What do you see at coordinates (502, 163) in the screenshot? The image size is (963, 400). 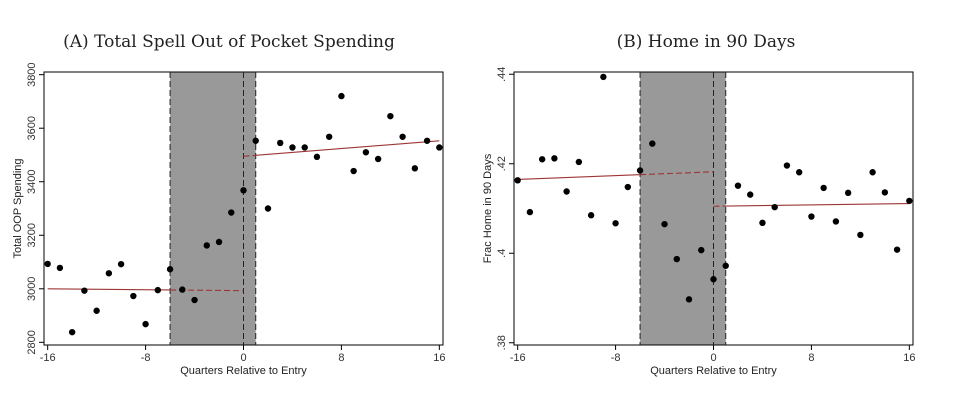 I see `y-tick-label: .42` at bounding box center [502, 163].